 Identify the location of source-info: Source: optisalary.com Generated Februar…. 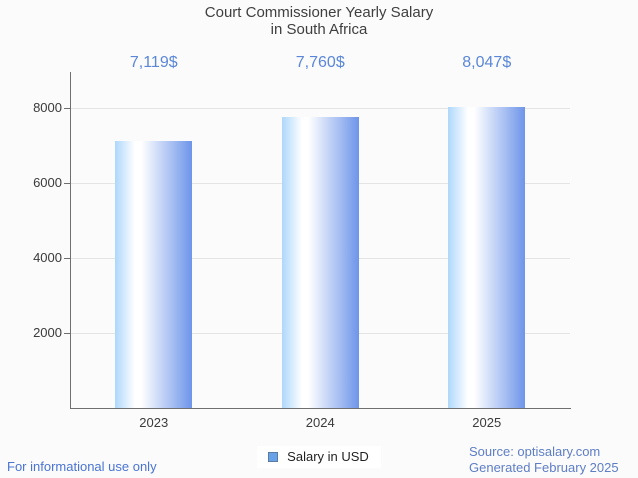
(544, 459).